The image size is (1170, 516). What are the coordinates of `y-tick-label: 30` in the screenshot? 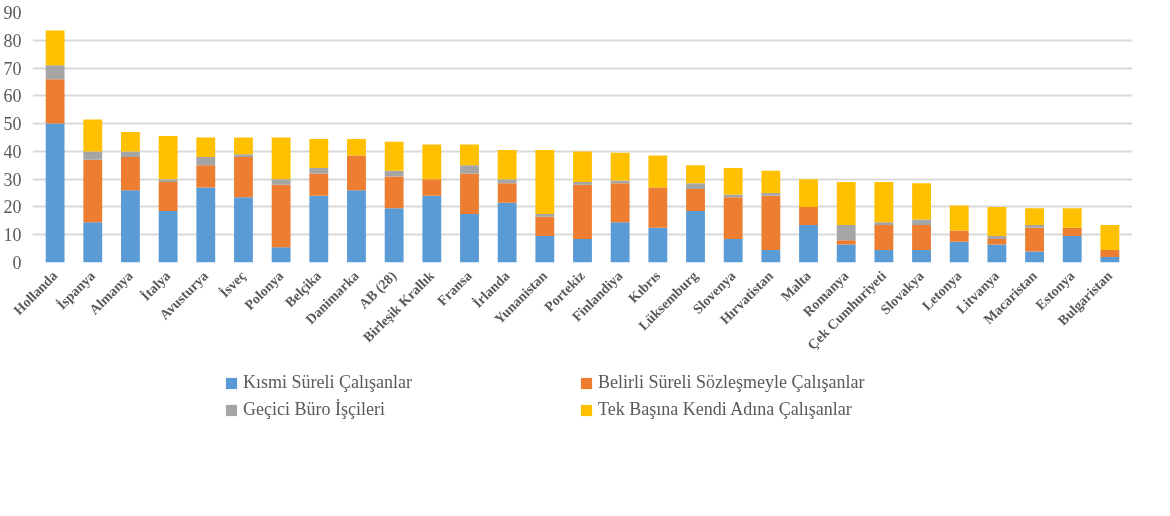 It's located at (12, 179).